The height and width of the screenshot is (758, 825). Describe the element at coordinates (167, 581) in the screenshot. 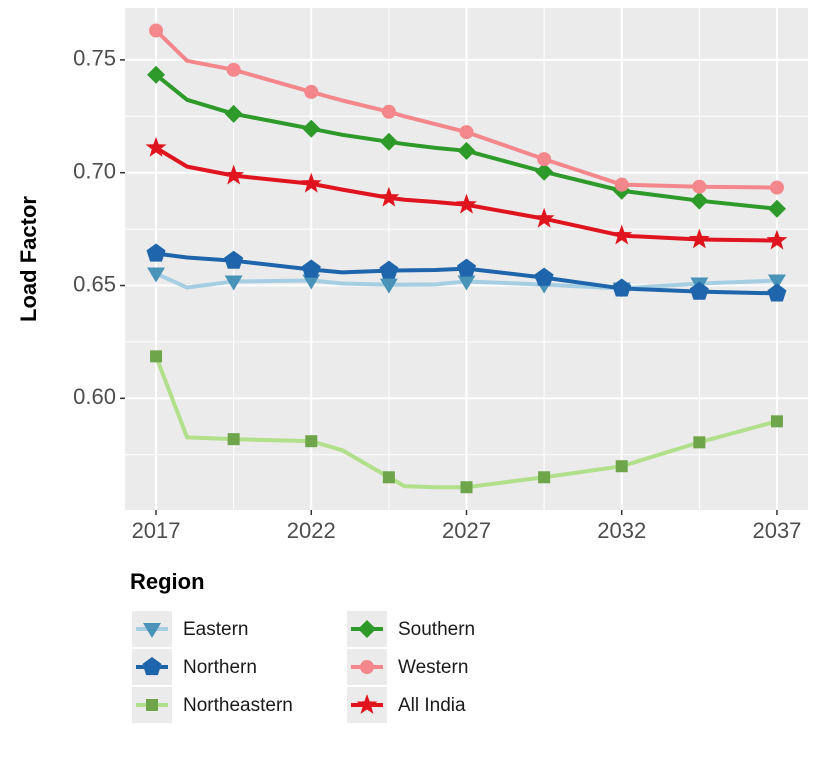

I see `legend-title: Region` at that location.